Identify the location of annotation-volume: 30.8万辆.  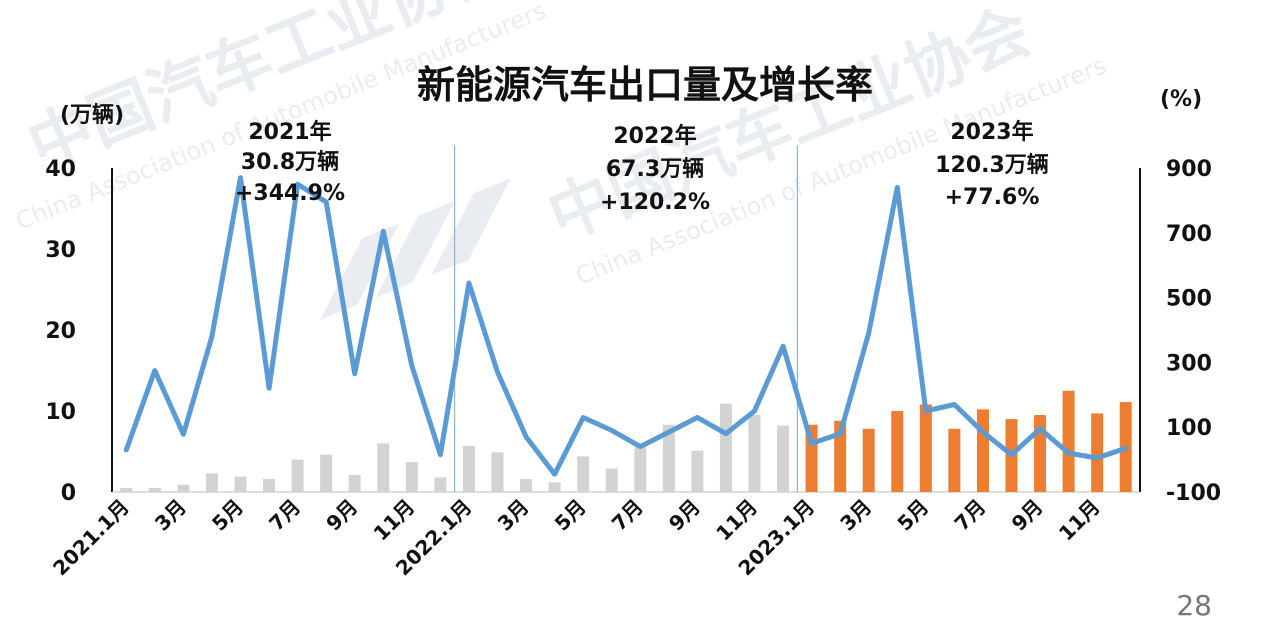
(290, 162).